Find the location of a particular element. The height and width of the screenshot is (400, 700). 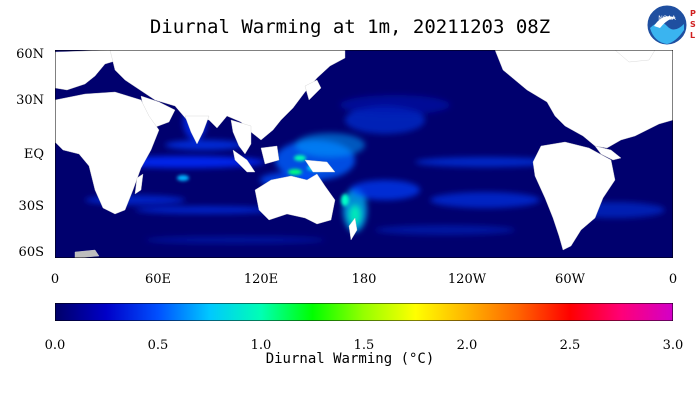

land-new-zealand is located at coordinates (353, 229).